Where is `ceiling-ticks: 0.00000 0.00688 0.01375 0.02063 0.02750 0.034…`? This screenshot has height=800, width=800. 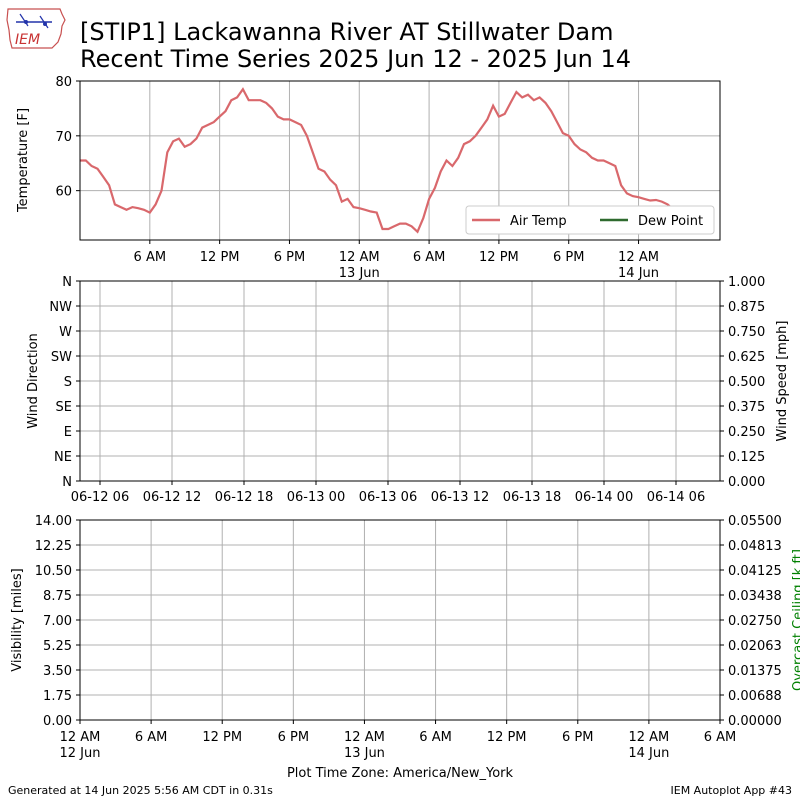
ceiling-ticks: 0.00000 0.00688 0.01375 0.02063 0.02750 0.034… is located at coordinates (751, 621).